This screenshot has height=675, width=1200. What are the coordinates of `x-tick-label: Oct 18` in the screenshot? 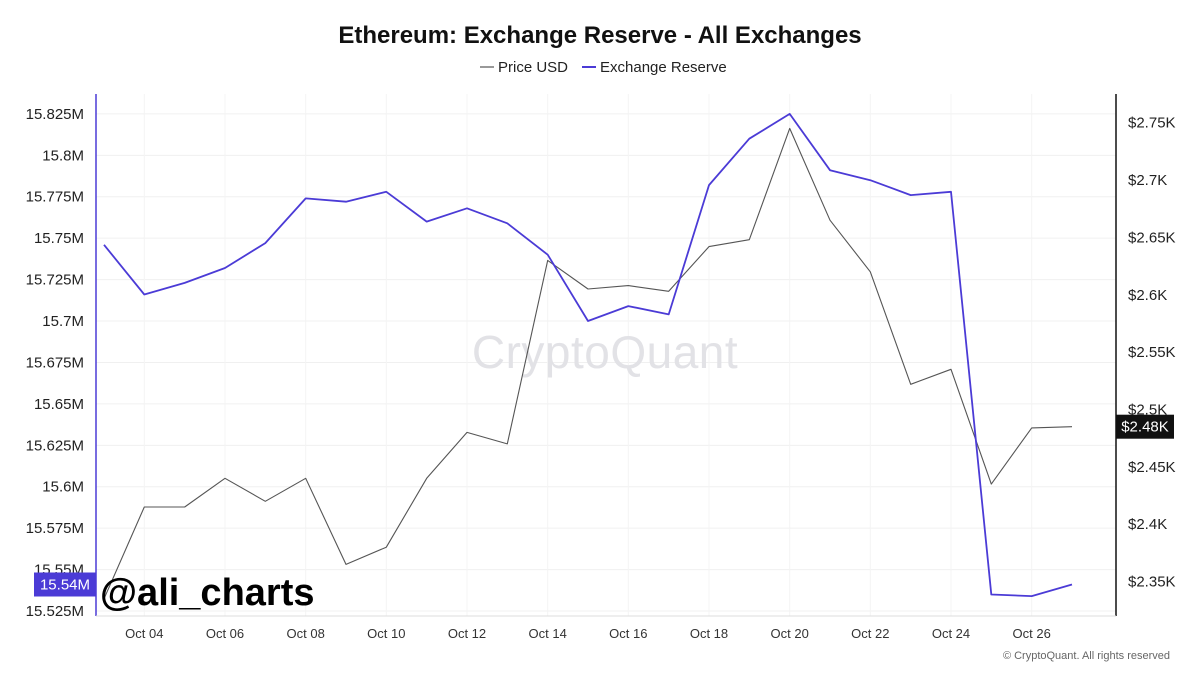 It's located at (709, 633).